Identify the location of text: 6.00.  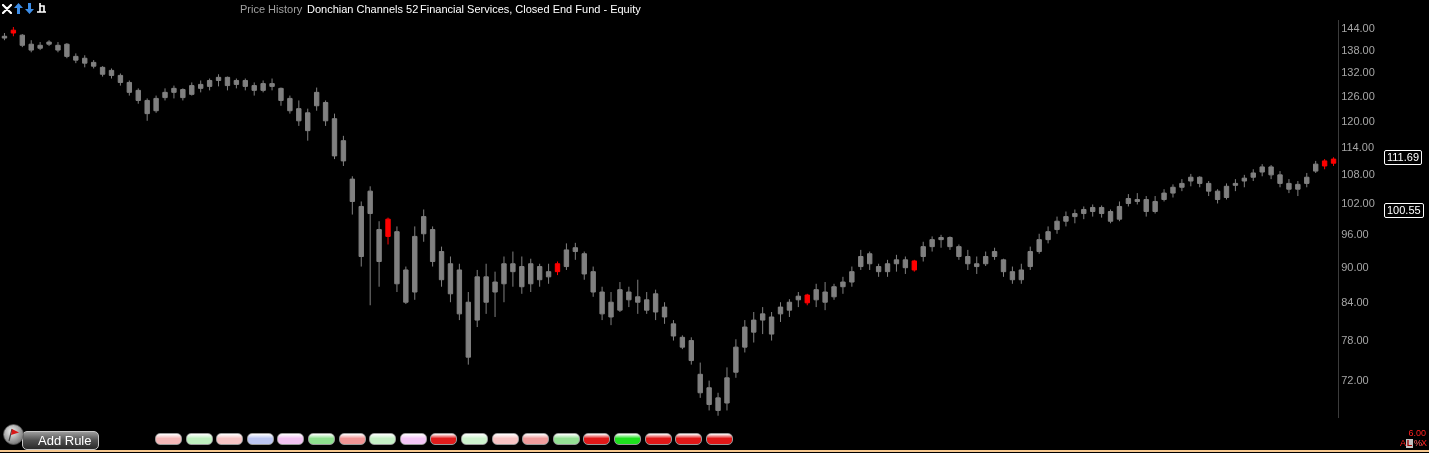
(1417, 433).